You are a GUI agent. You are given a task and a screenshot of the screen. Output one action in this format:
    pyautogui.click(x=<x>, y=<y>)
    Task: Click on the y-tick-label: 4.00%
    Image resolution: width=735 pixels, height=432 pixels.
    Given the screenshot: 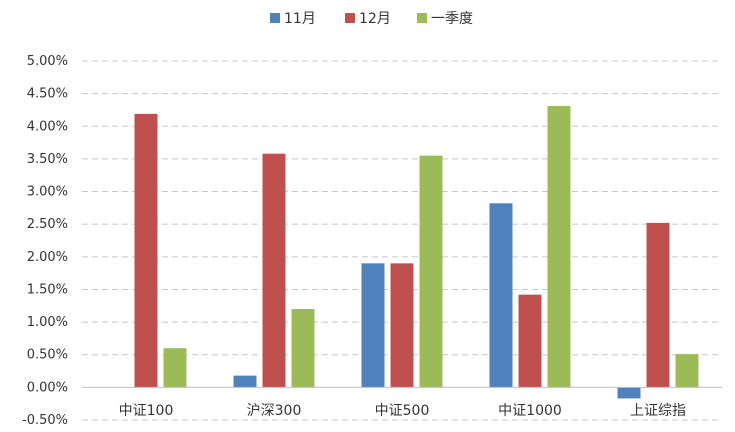 What is the action you would take?
    pyautogui.click(x=47, y=126)
    